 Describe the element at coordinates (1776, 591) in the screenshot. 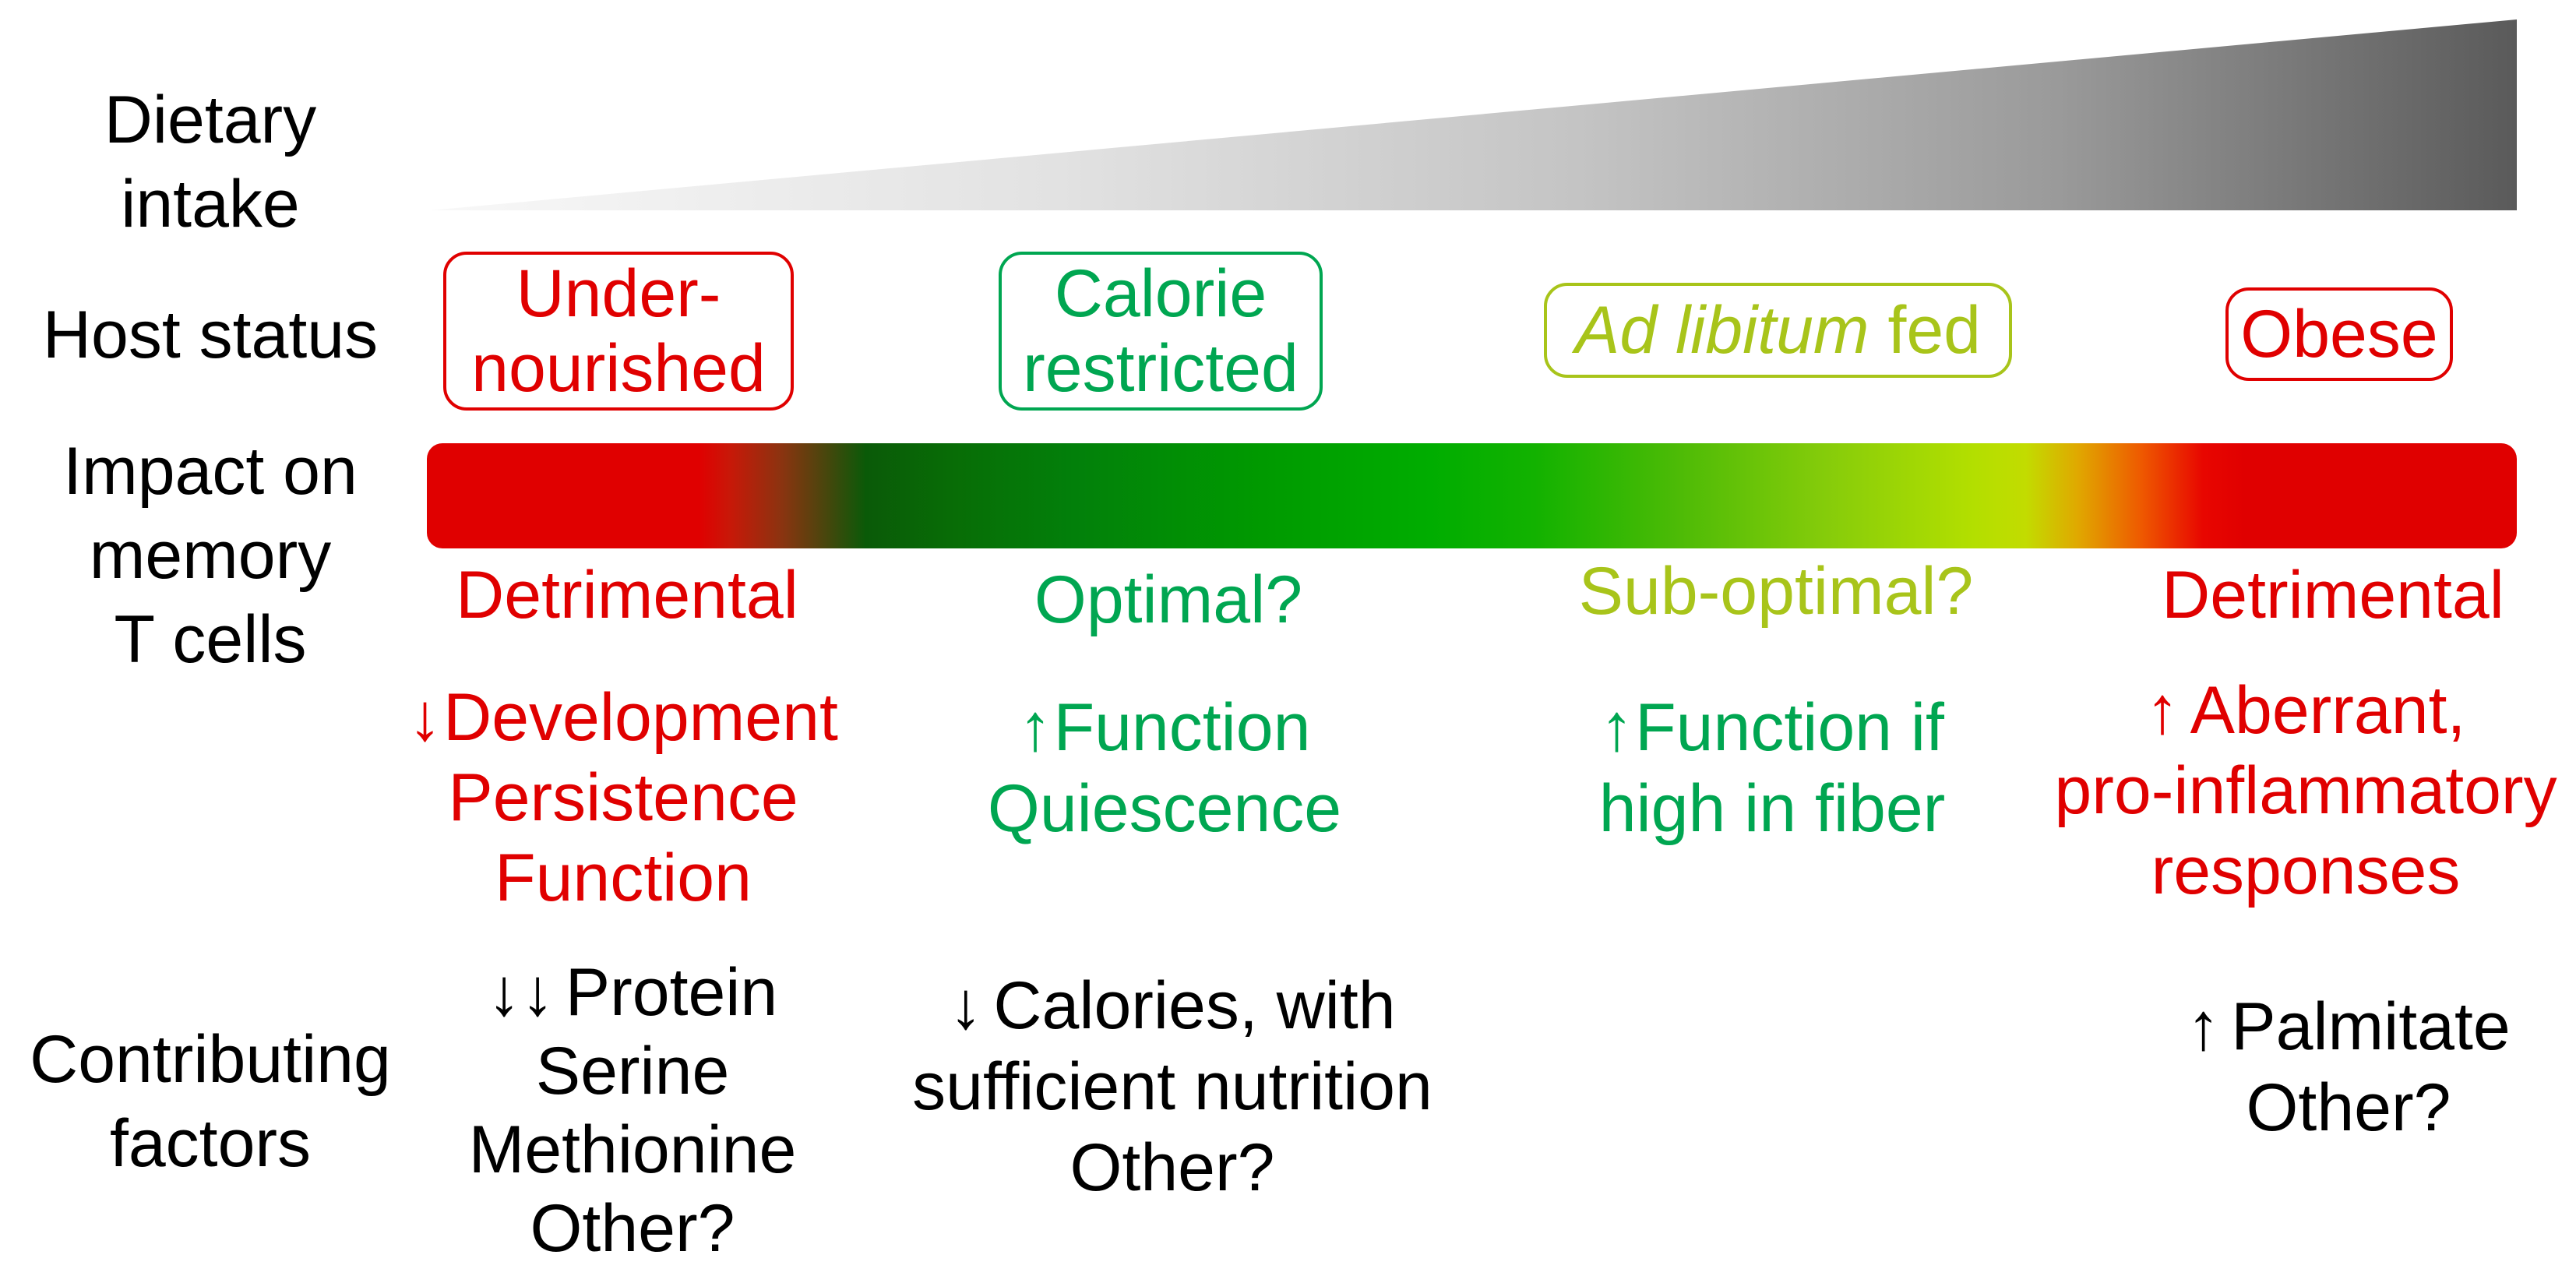

I see `impact-label-ad-libitum: Sub-optimal?` at that location.